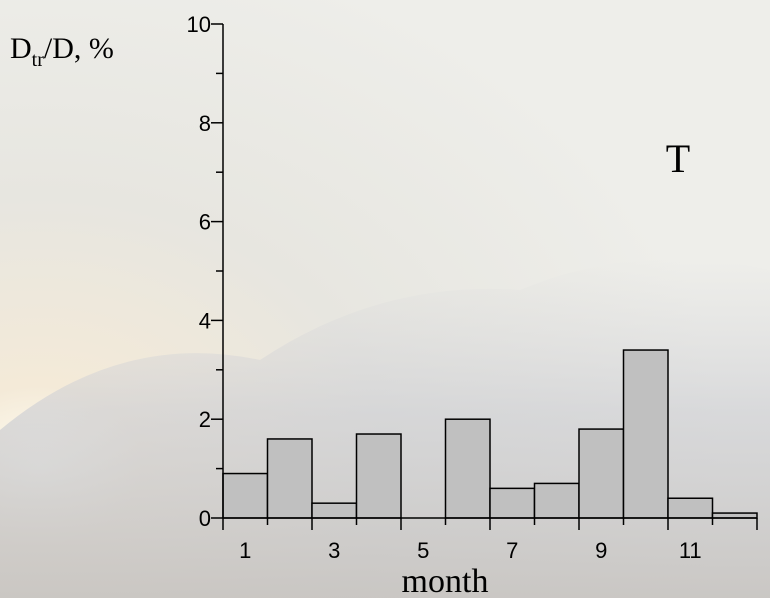 The height and width of the screenshot is (598, 770). I want to click on x-tick-label: 1, so click(245, 550).